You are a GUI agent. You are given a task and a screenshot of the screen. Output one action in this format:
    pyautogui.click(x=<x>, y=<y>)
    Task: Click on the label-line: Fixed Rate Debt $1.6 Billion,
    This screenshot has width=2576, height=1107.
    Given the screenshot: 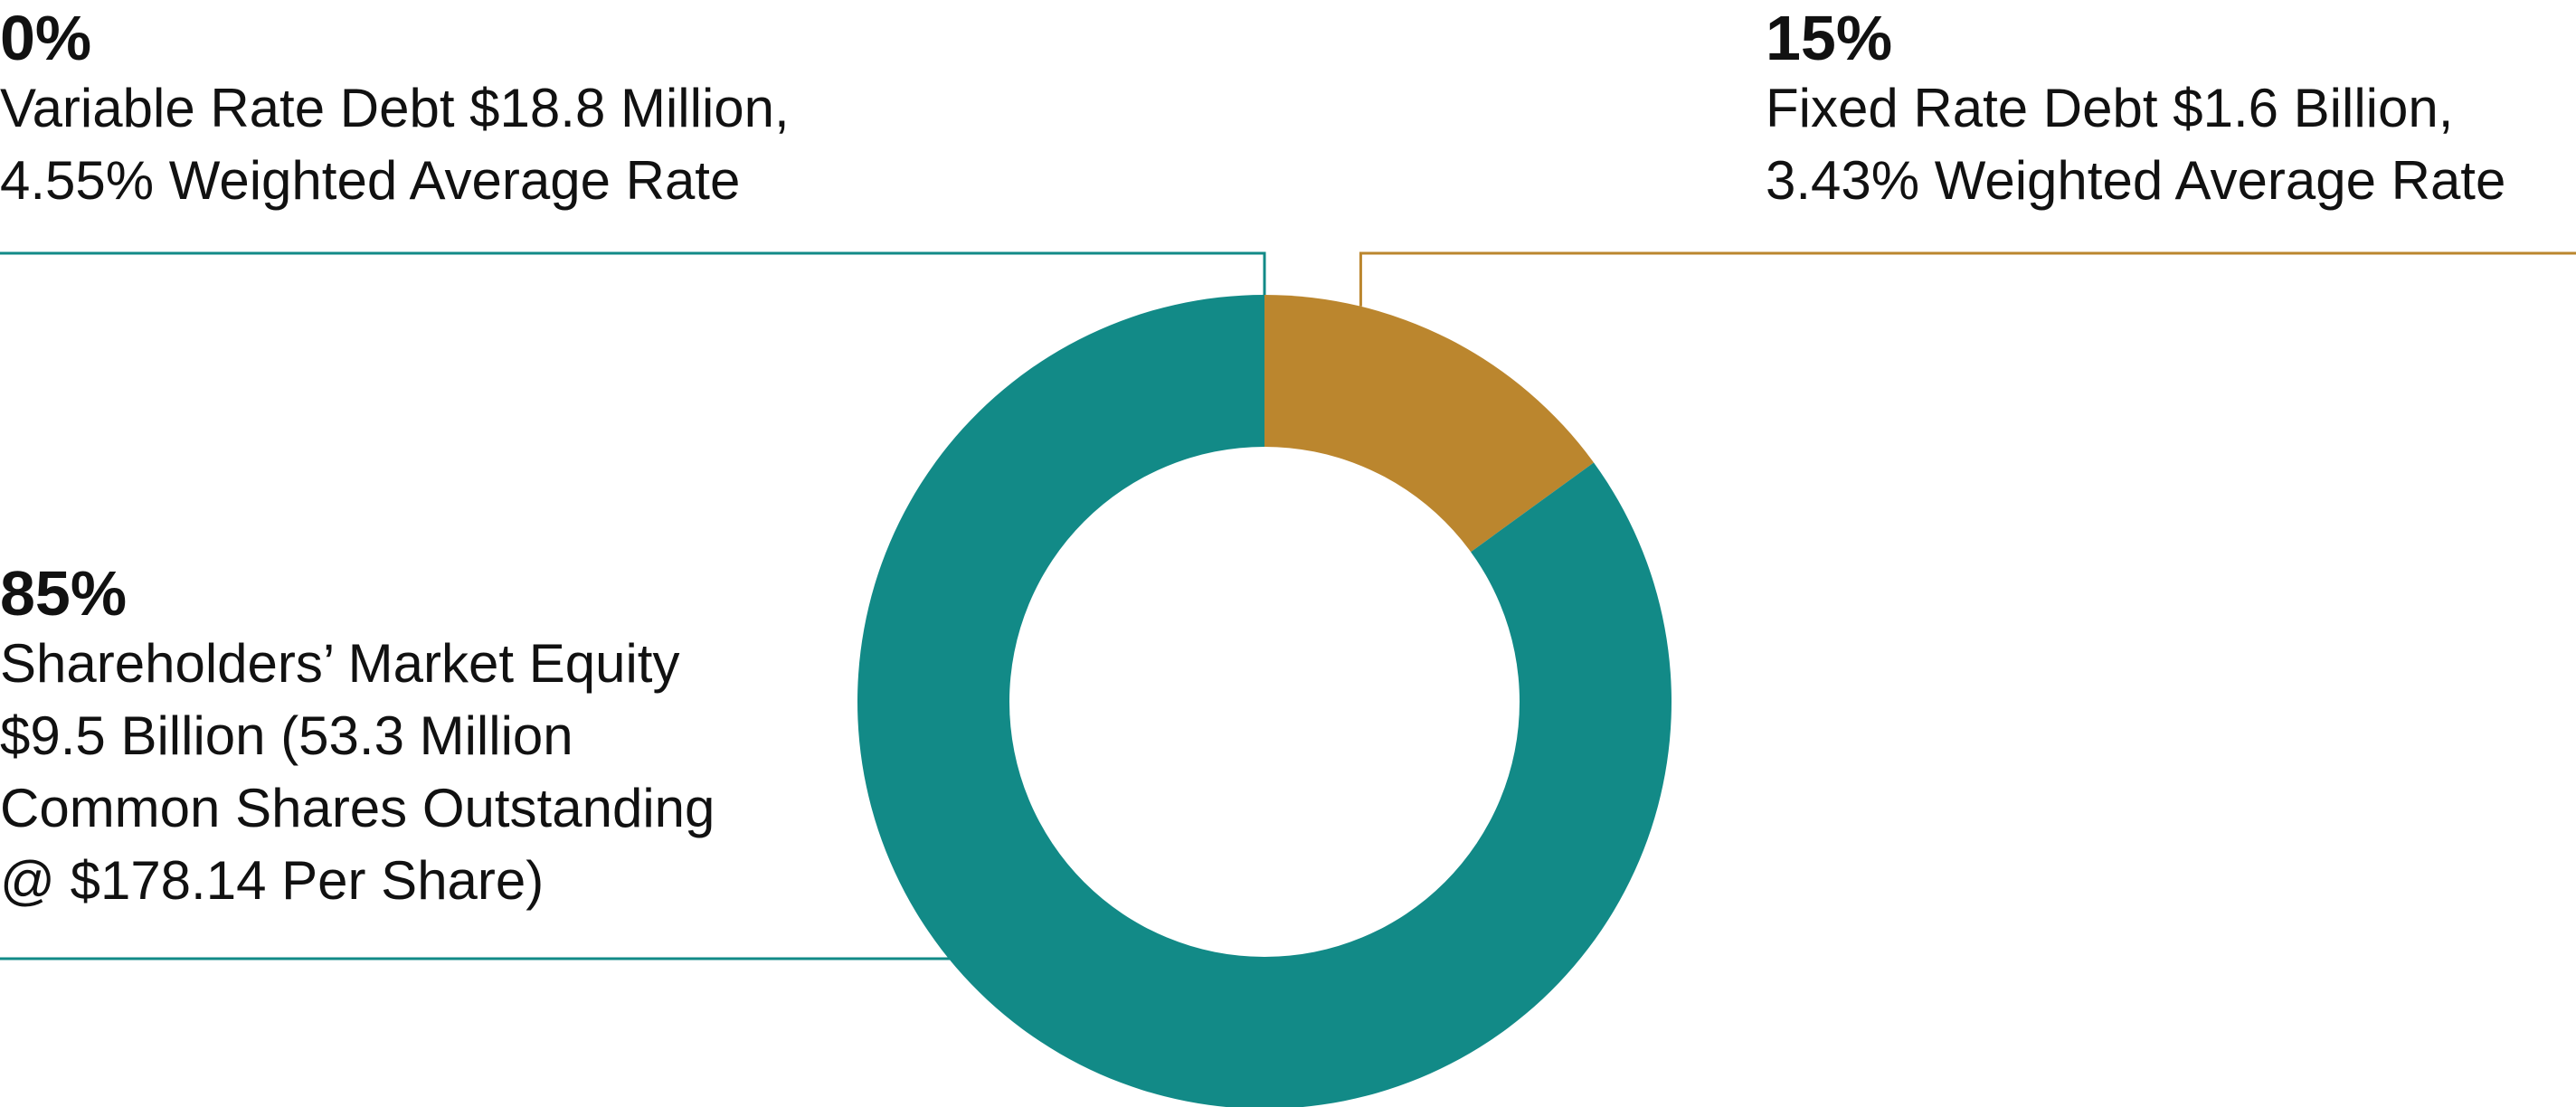 What is the action you would take?
    pyautogui.click(x=2110, y=108)
    